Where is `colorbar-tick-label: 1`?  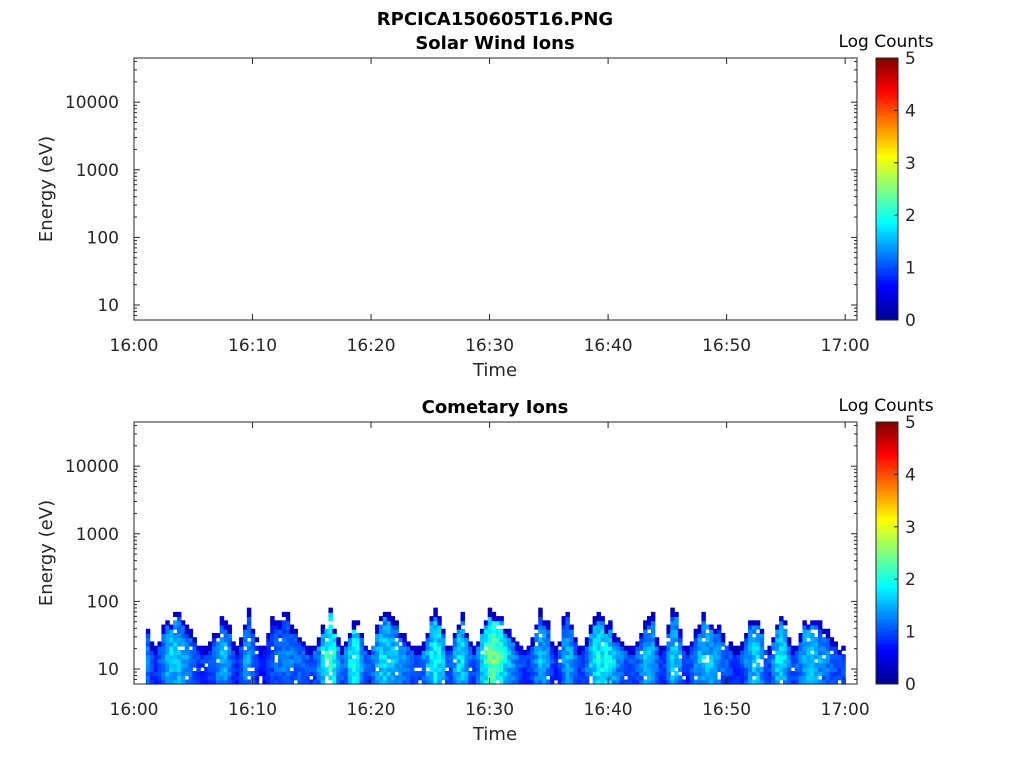 colorbar-tick-label: 1 is located at coordinates (910, 269).